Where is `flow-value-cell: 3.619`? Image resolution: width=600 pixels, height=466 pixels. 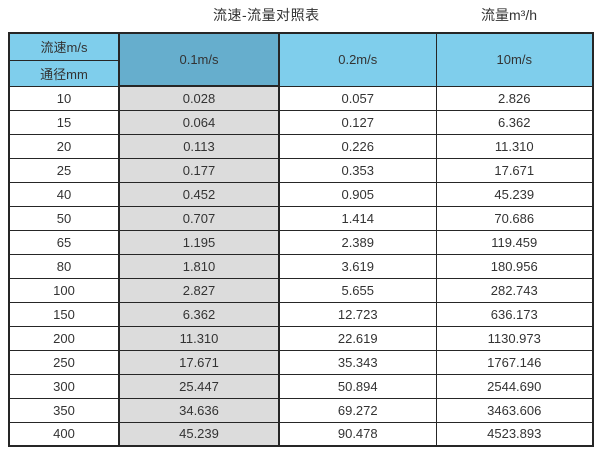
flow-value-cell: 3.619 is located at coordinates (357, 266).